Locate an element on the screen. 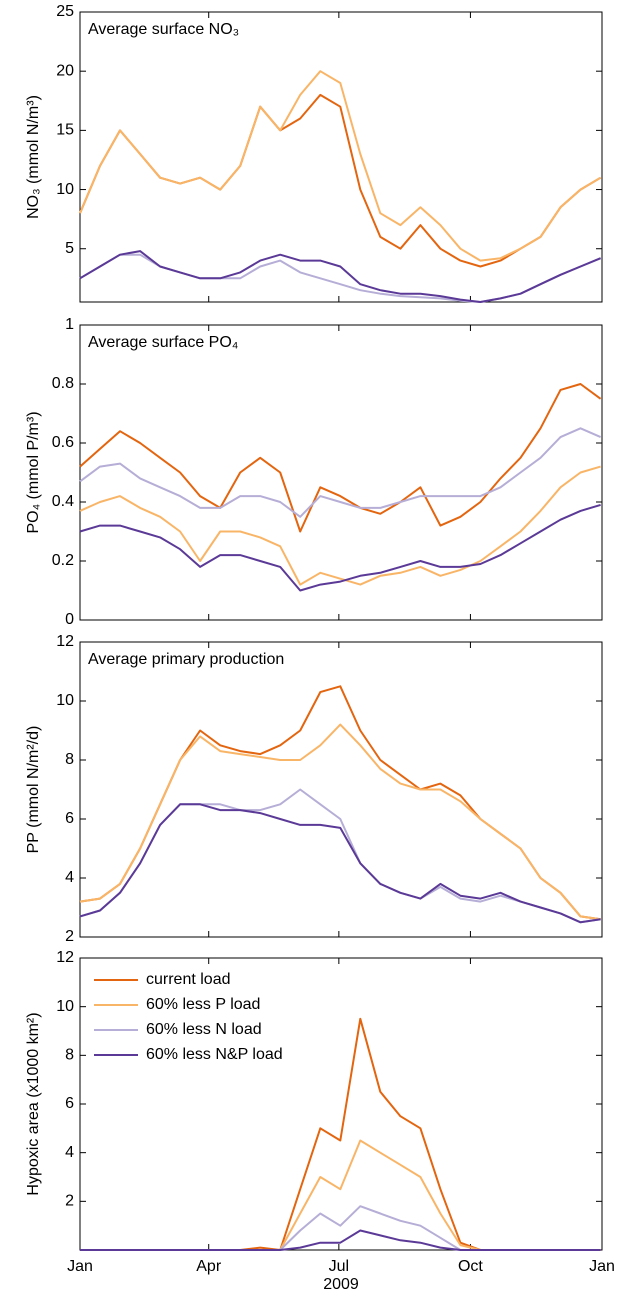 The image size is (627, 1301). y-tick-label: 0 is located at coordinates (69, 619).